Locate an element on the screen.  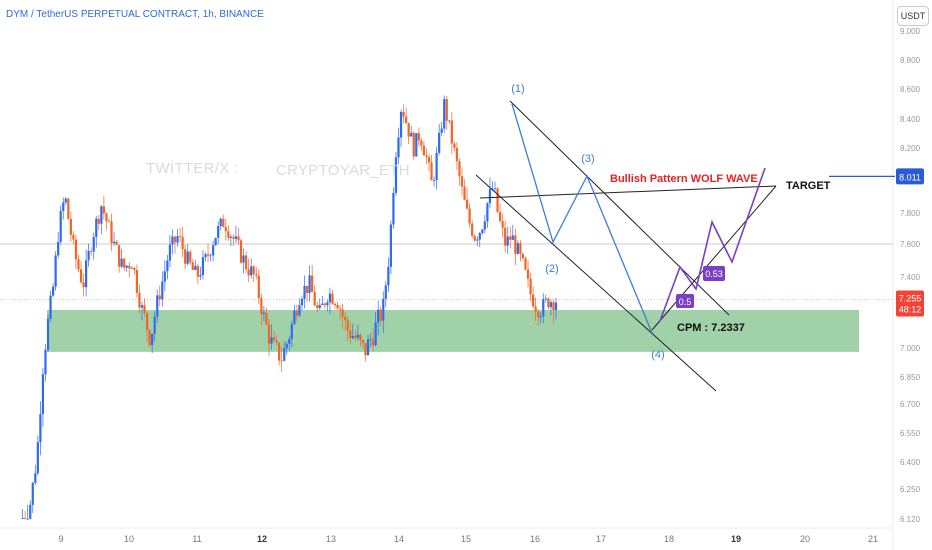
current-price-tag is located at coordinates (910, 303).